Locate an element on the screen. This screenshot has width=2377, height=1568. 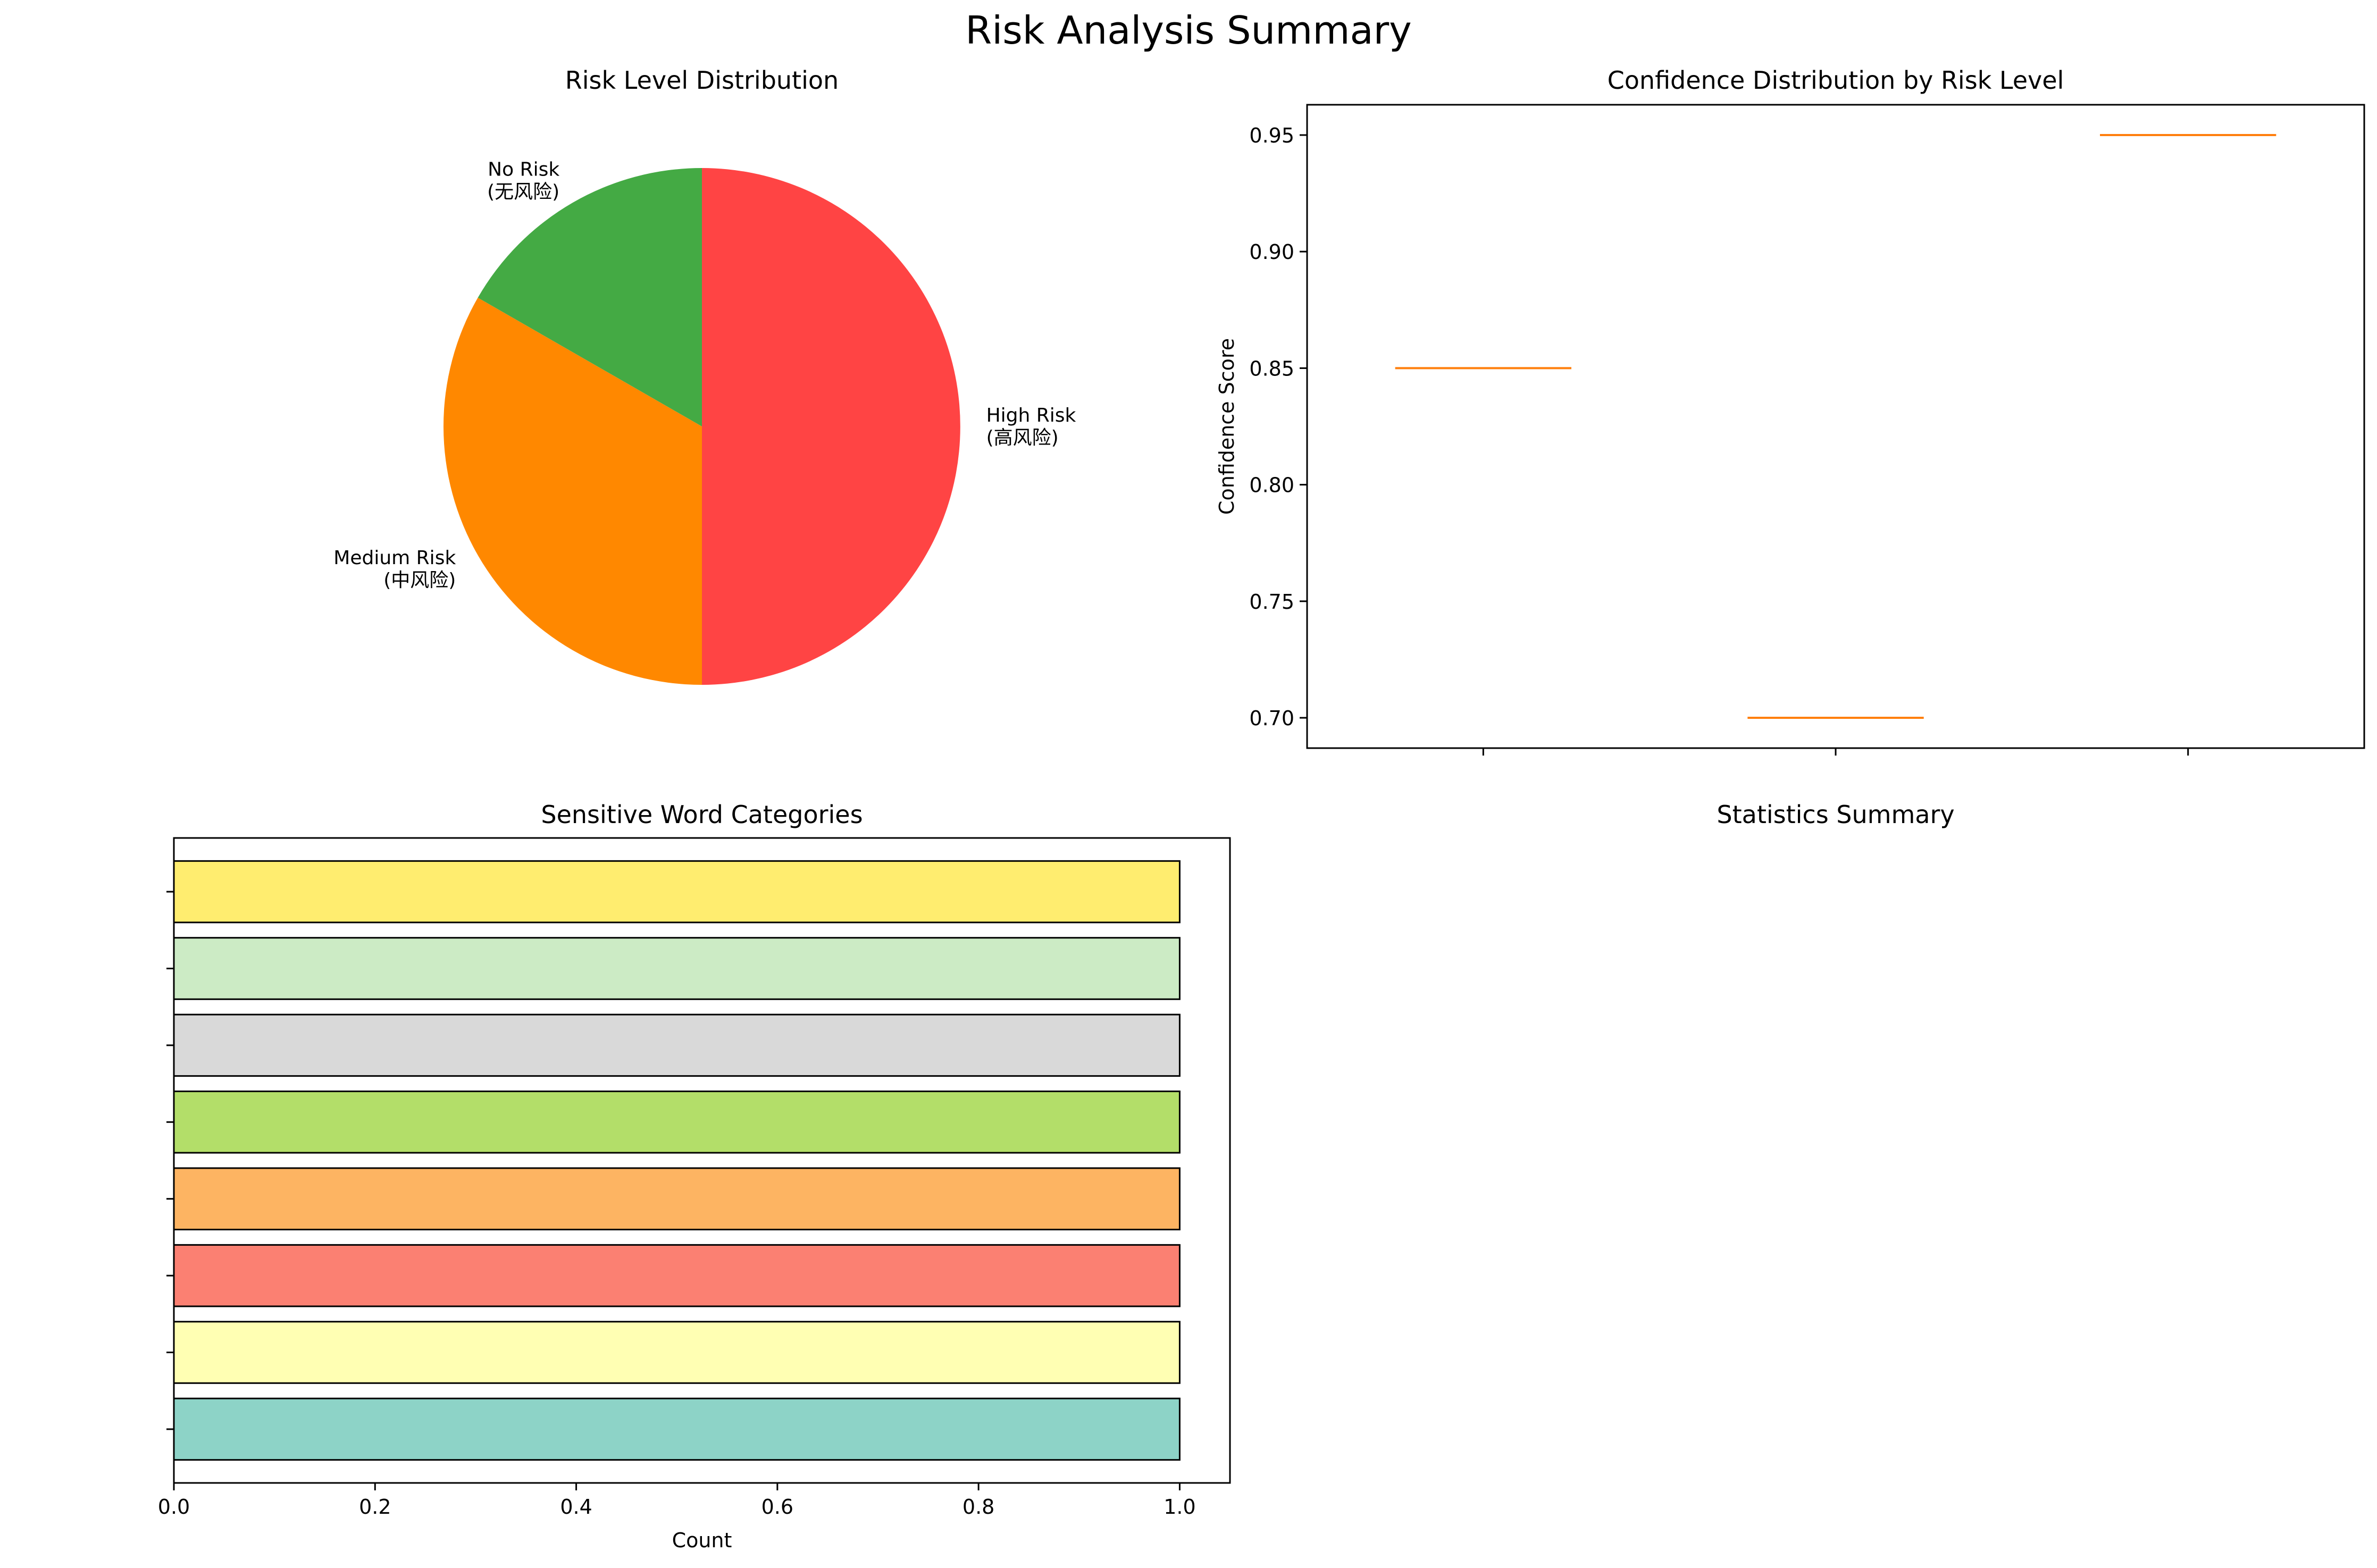
pie-slice-label-medium-risk: Medium Risk (中风险) is located at coordinates (394, 569).